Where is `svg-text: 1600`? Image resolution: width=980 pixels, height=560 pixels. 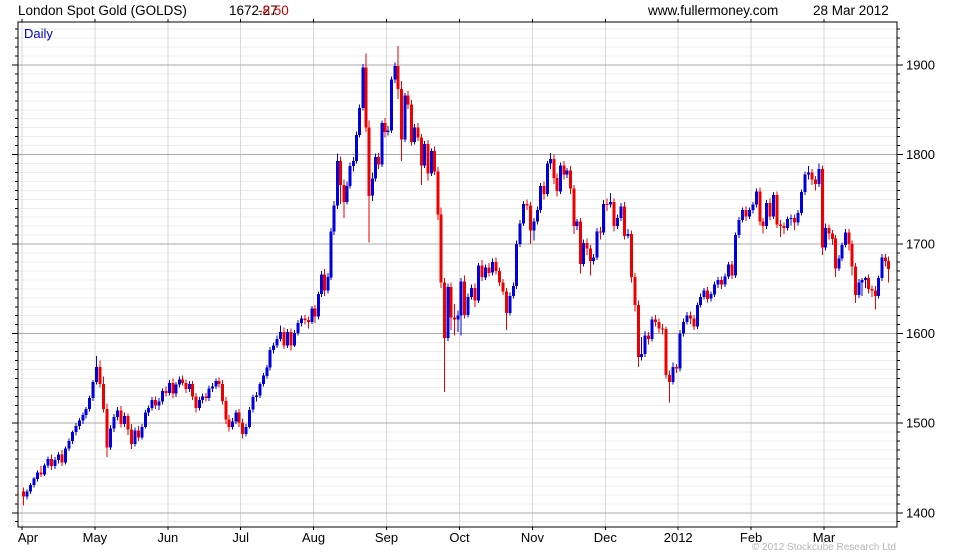
svg-text: 1600 is located at coordinates (920, 333).